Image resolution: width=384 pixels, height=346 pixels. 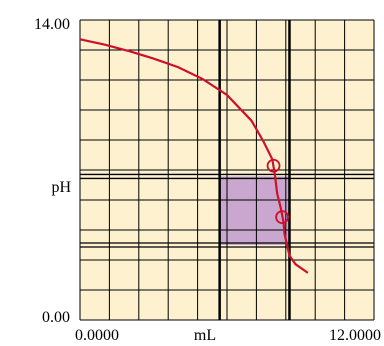 What do you see at coordinates (97, 335) in the screenshot?
I see `x-tick-label-min: 0.0000` at bounding box center [97, 335].